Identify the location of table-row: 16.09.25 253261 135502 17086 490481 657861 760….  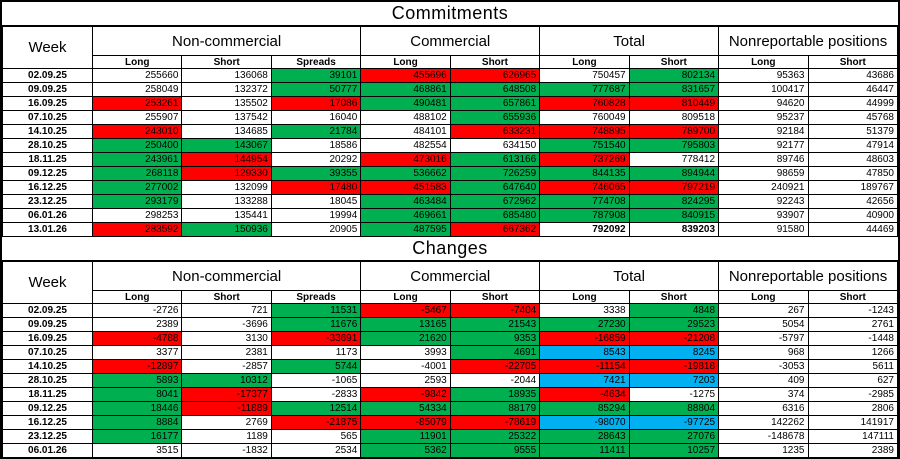
(450, 103).